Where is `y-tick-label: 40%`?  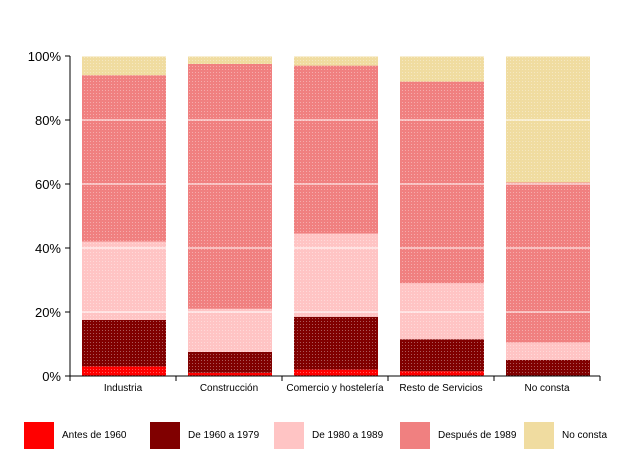 y-tick-label: 40% is located at coordinates (48, 248).